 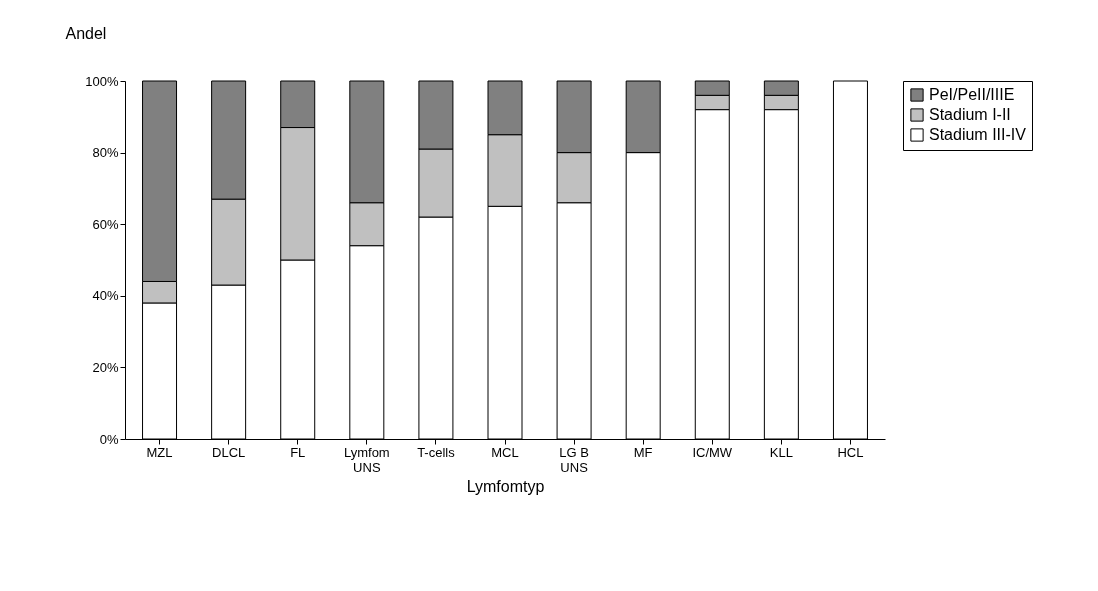 What do you see at coordinates (105, 296) in the screenshot?
I see `y-tick-label: 40%` at bounding box center [105, 296].